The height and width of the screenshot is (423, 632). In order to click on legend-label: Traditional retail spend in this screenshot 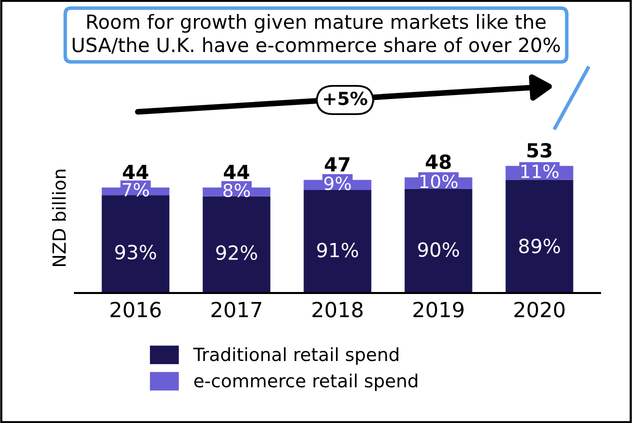, I will do `click(295, 356)`.